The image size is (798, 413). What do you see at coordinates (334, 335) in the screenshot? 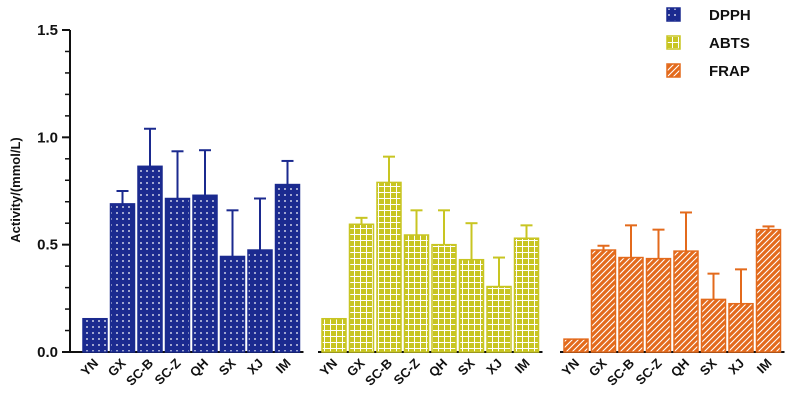
I see `bar-abts-yn` at bounding box center [334, 335].